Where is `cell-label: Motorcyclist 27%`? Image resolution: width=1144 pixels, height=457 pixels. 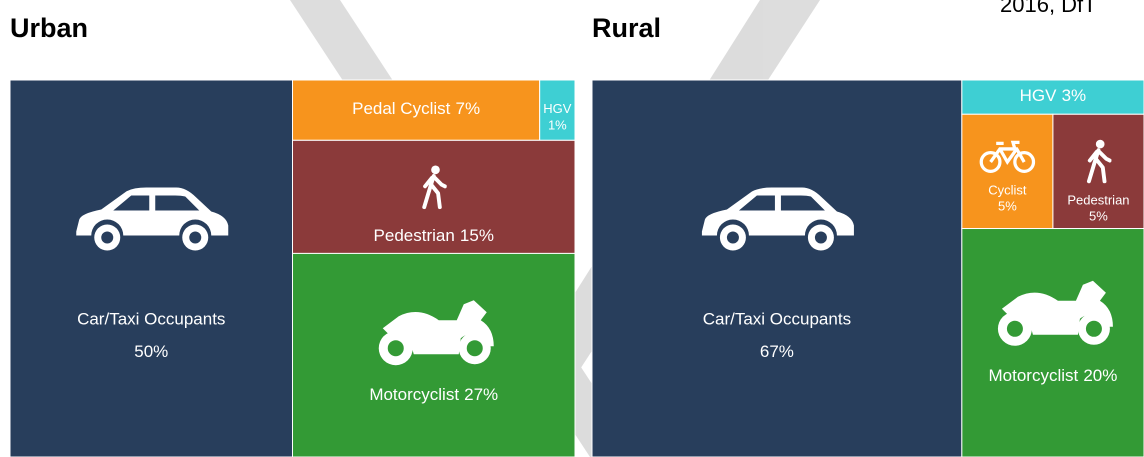 cell-label: Motorcyclist 27% is located at coordinates (433, 395).